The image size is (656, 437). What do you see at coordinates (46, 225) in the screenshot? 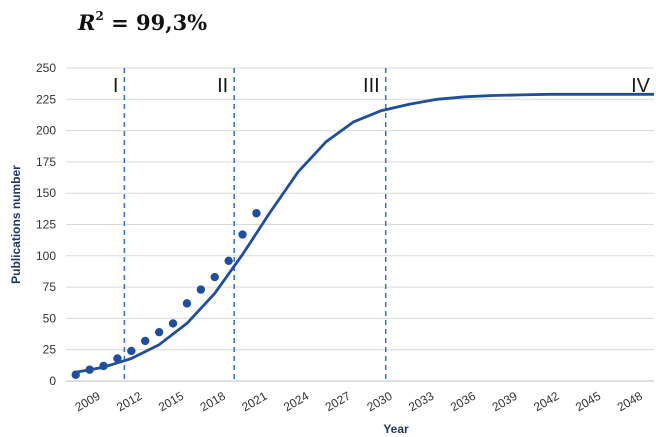
I see `y-tick-label: 125` at bounding box center [46, 225].